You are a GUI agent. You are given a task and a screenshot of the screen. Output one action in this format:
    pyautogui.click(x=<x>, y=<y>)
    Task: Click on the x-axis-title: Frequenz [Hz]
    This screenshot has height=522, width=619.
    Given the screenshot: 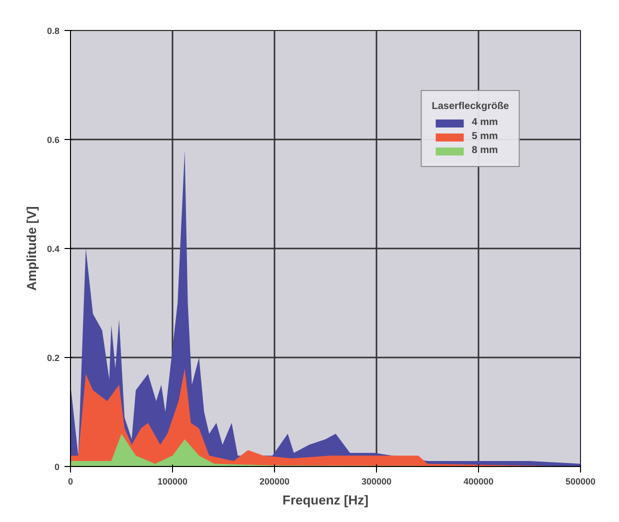 What is the action you would take?
    pyautogui.click(x=325, y=500)
    